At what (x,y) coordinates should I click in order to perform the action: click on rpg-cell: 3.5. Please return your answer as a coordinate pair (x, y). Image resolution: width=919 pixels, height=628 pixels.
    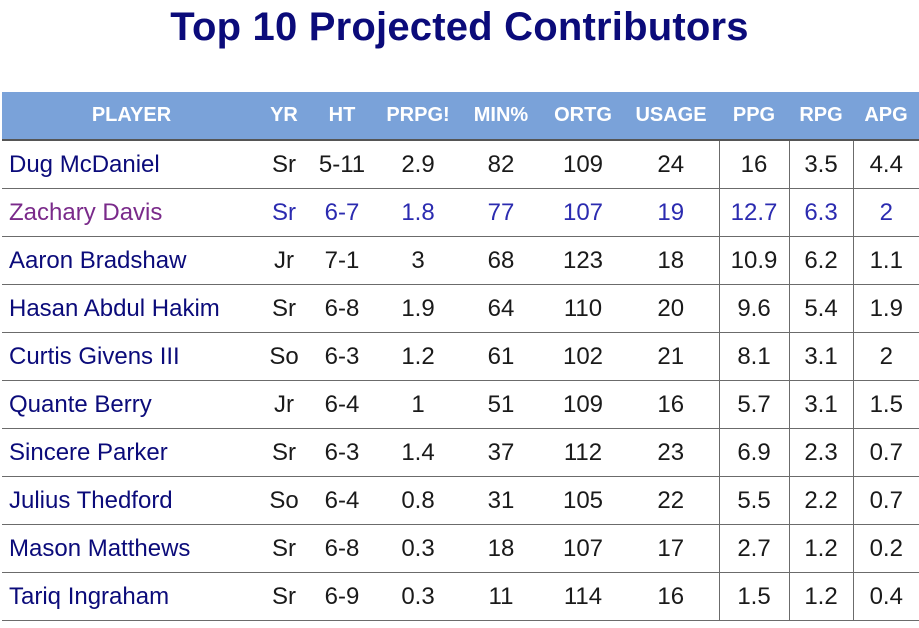
    Looking at the image, I should click on (820, 164).